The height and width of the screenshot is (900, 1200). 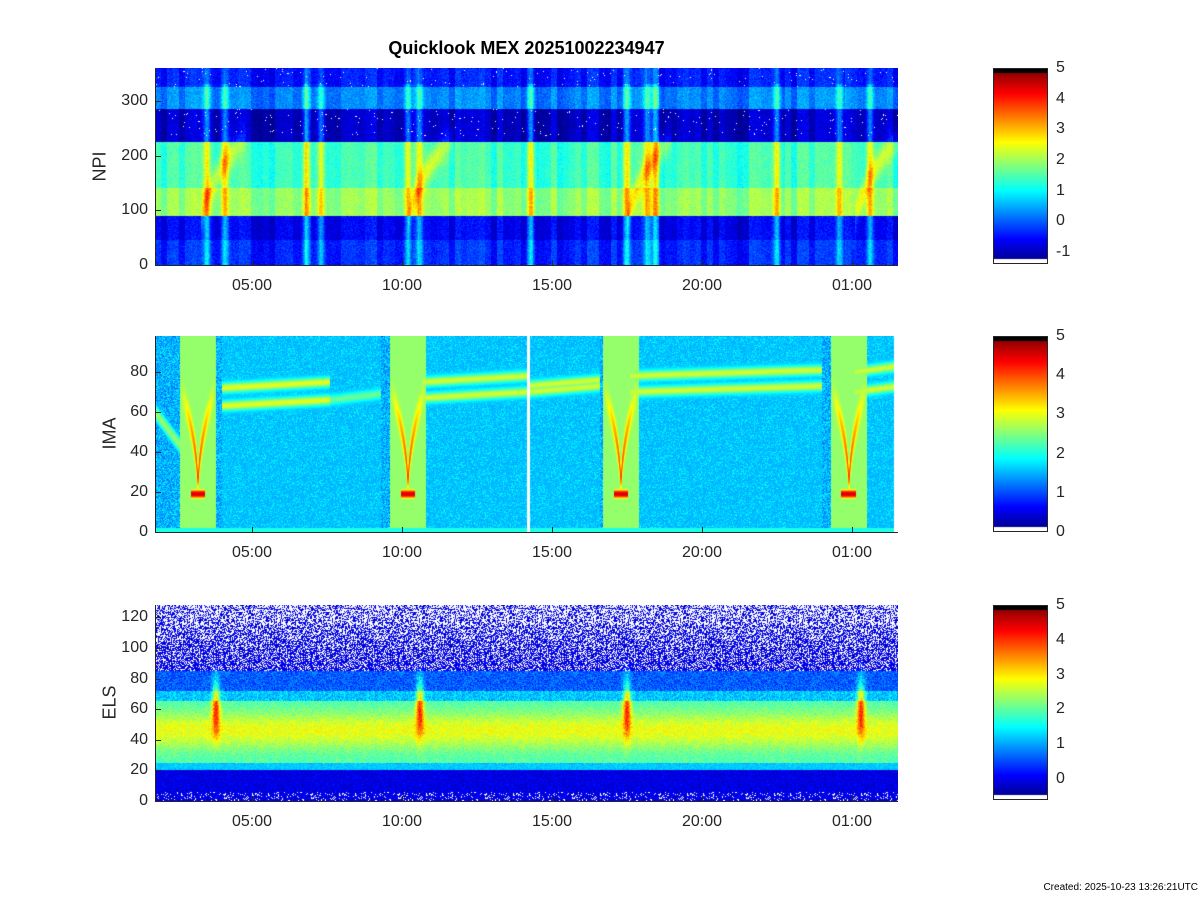 What do you see at coordinates (134, 100) in the screenshot?
I see `y-tick-label: 300` at bounding box center [134, 100].